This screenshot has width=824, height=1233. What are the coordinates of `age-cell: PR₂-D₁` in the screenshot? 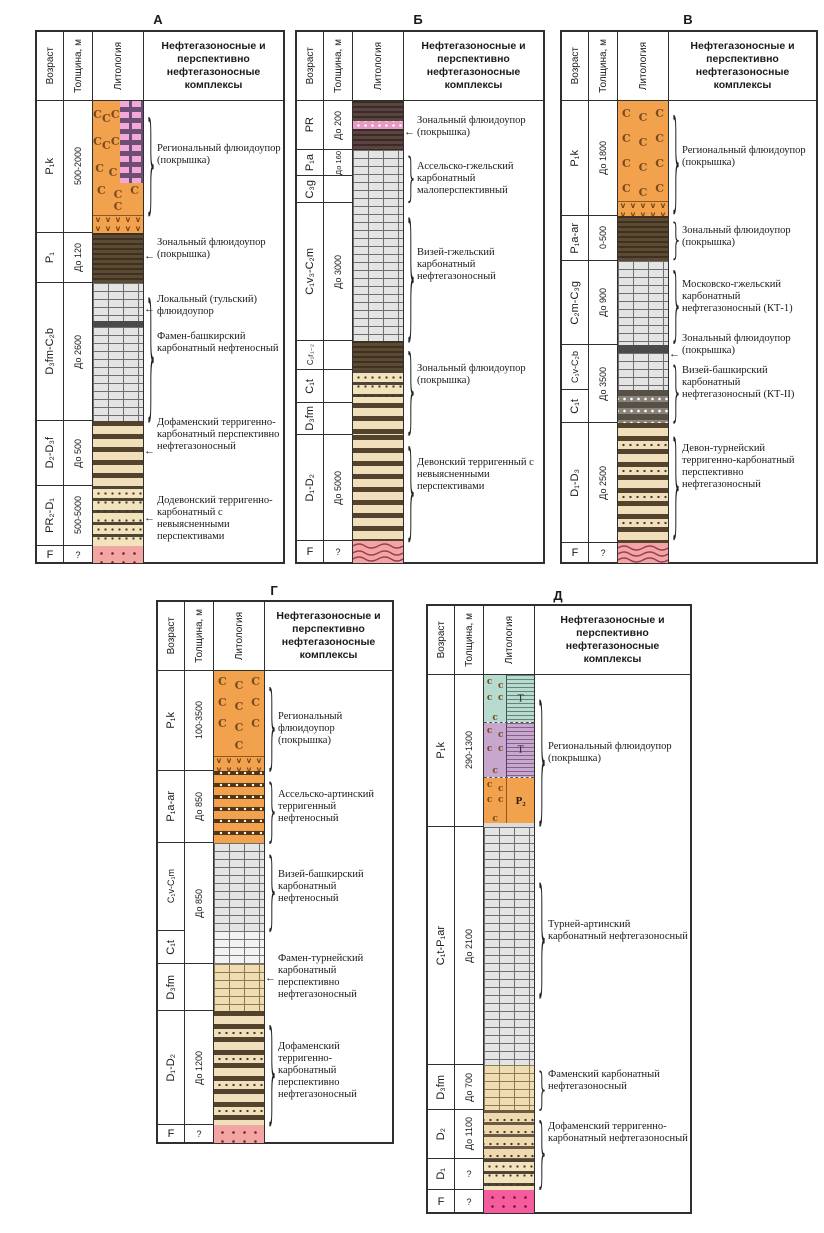 It's located at (50, 516).